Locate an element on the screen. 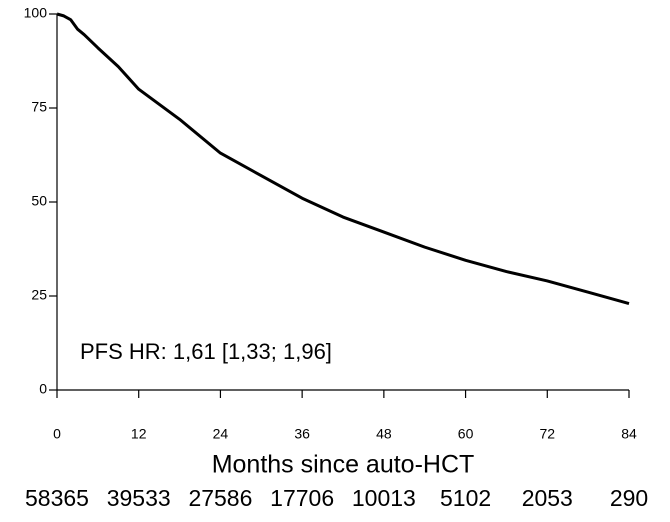  y-tick-label: 25 is located at coordinates (39, 295).